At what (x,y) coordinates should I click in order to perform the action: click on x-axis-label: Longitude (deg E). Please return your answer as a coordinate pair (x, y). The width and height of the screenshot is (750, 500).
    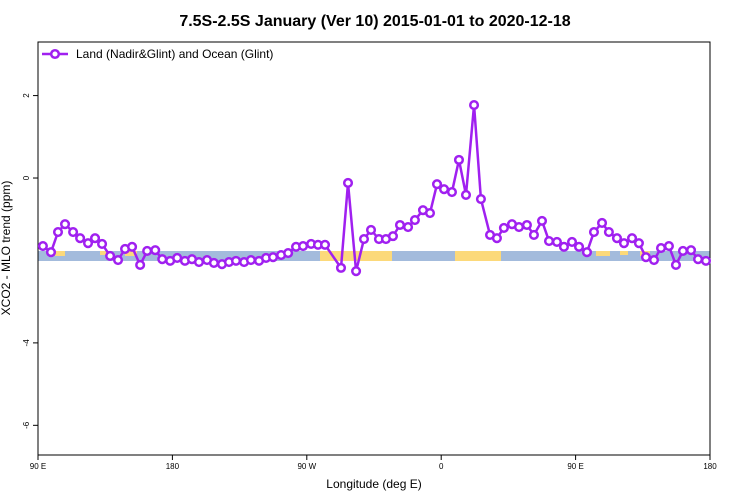
    Looking at the image, I should click on (373, 484).